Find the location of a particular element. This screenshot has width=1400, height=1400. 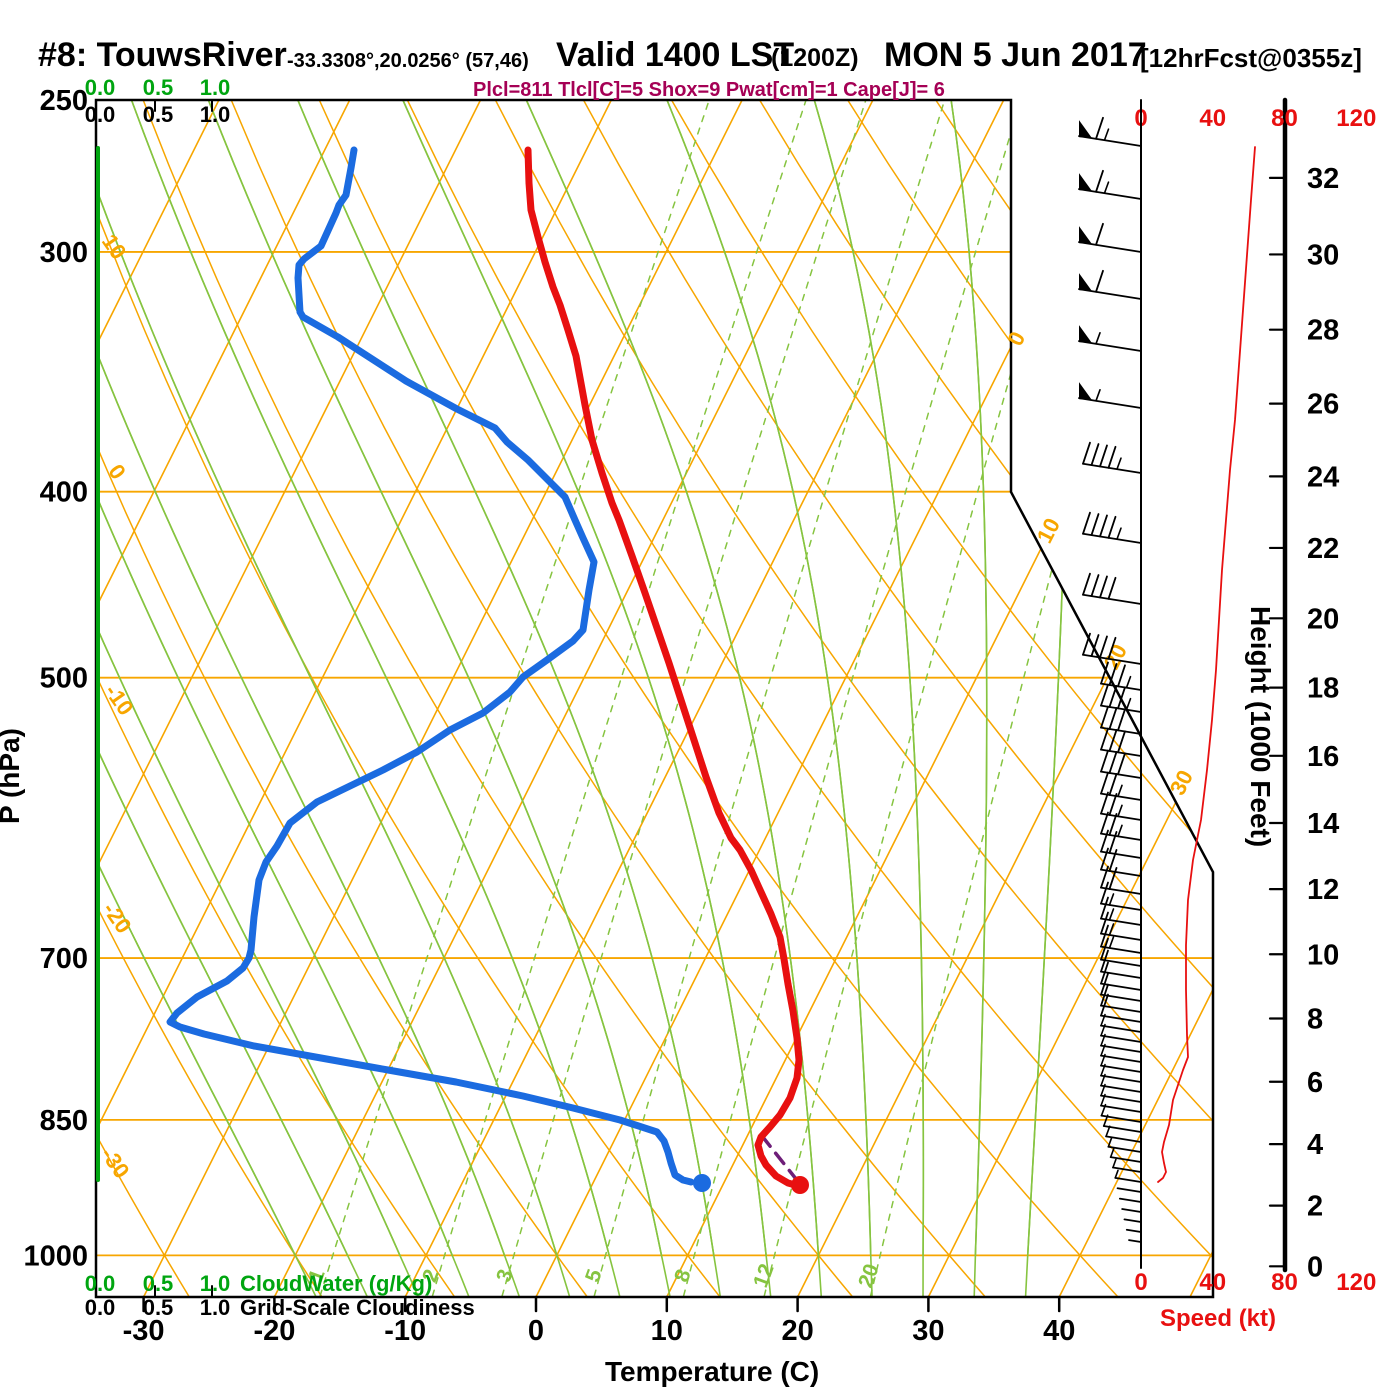

svg-text: 18 is located at coordinates (1323, 689).